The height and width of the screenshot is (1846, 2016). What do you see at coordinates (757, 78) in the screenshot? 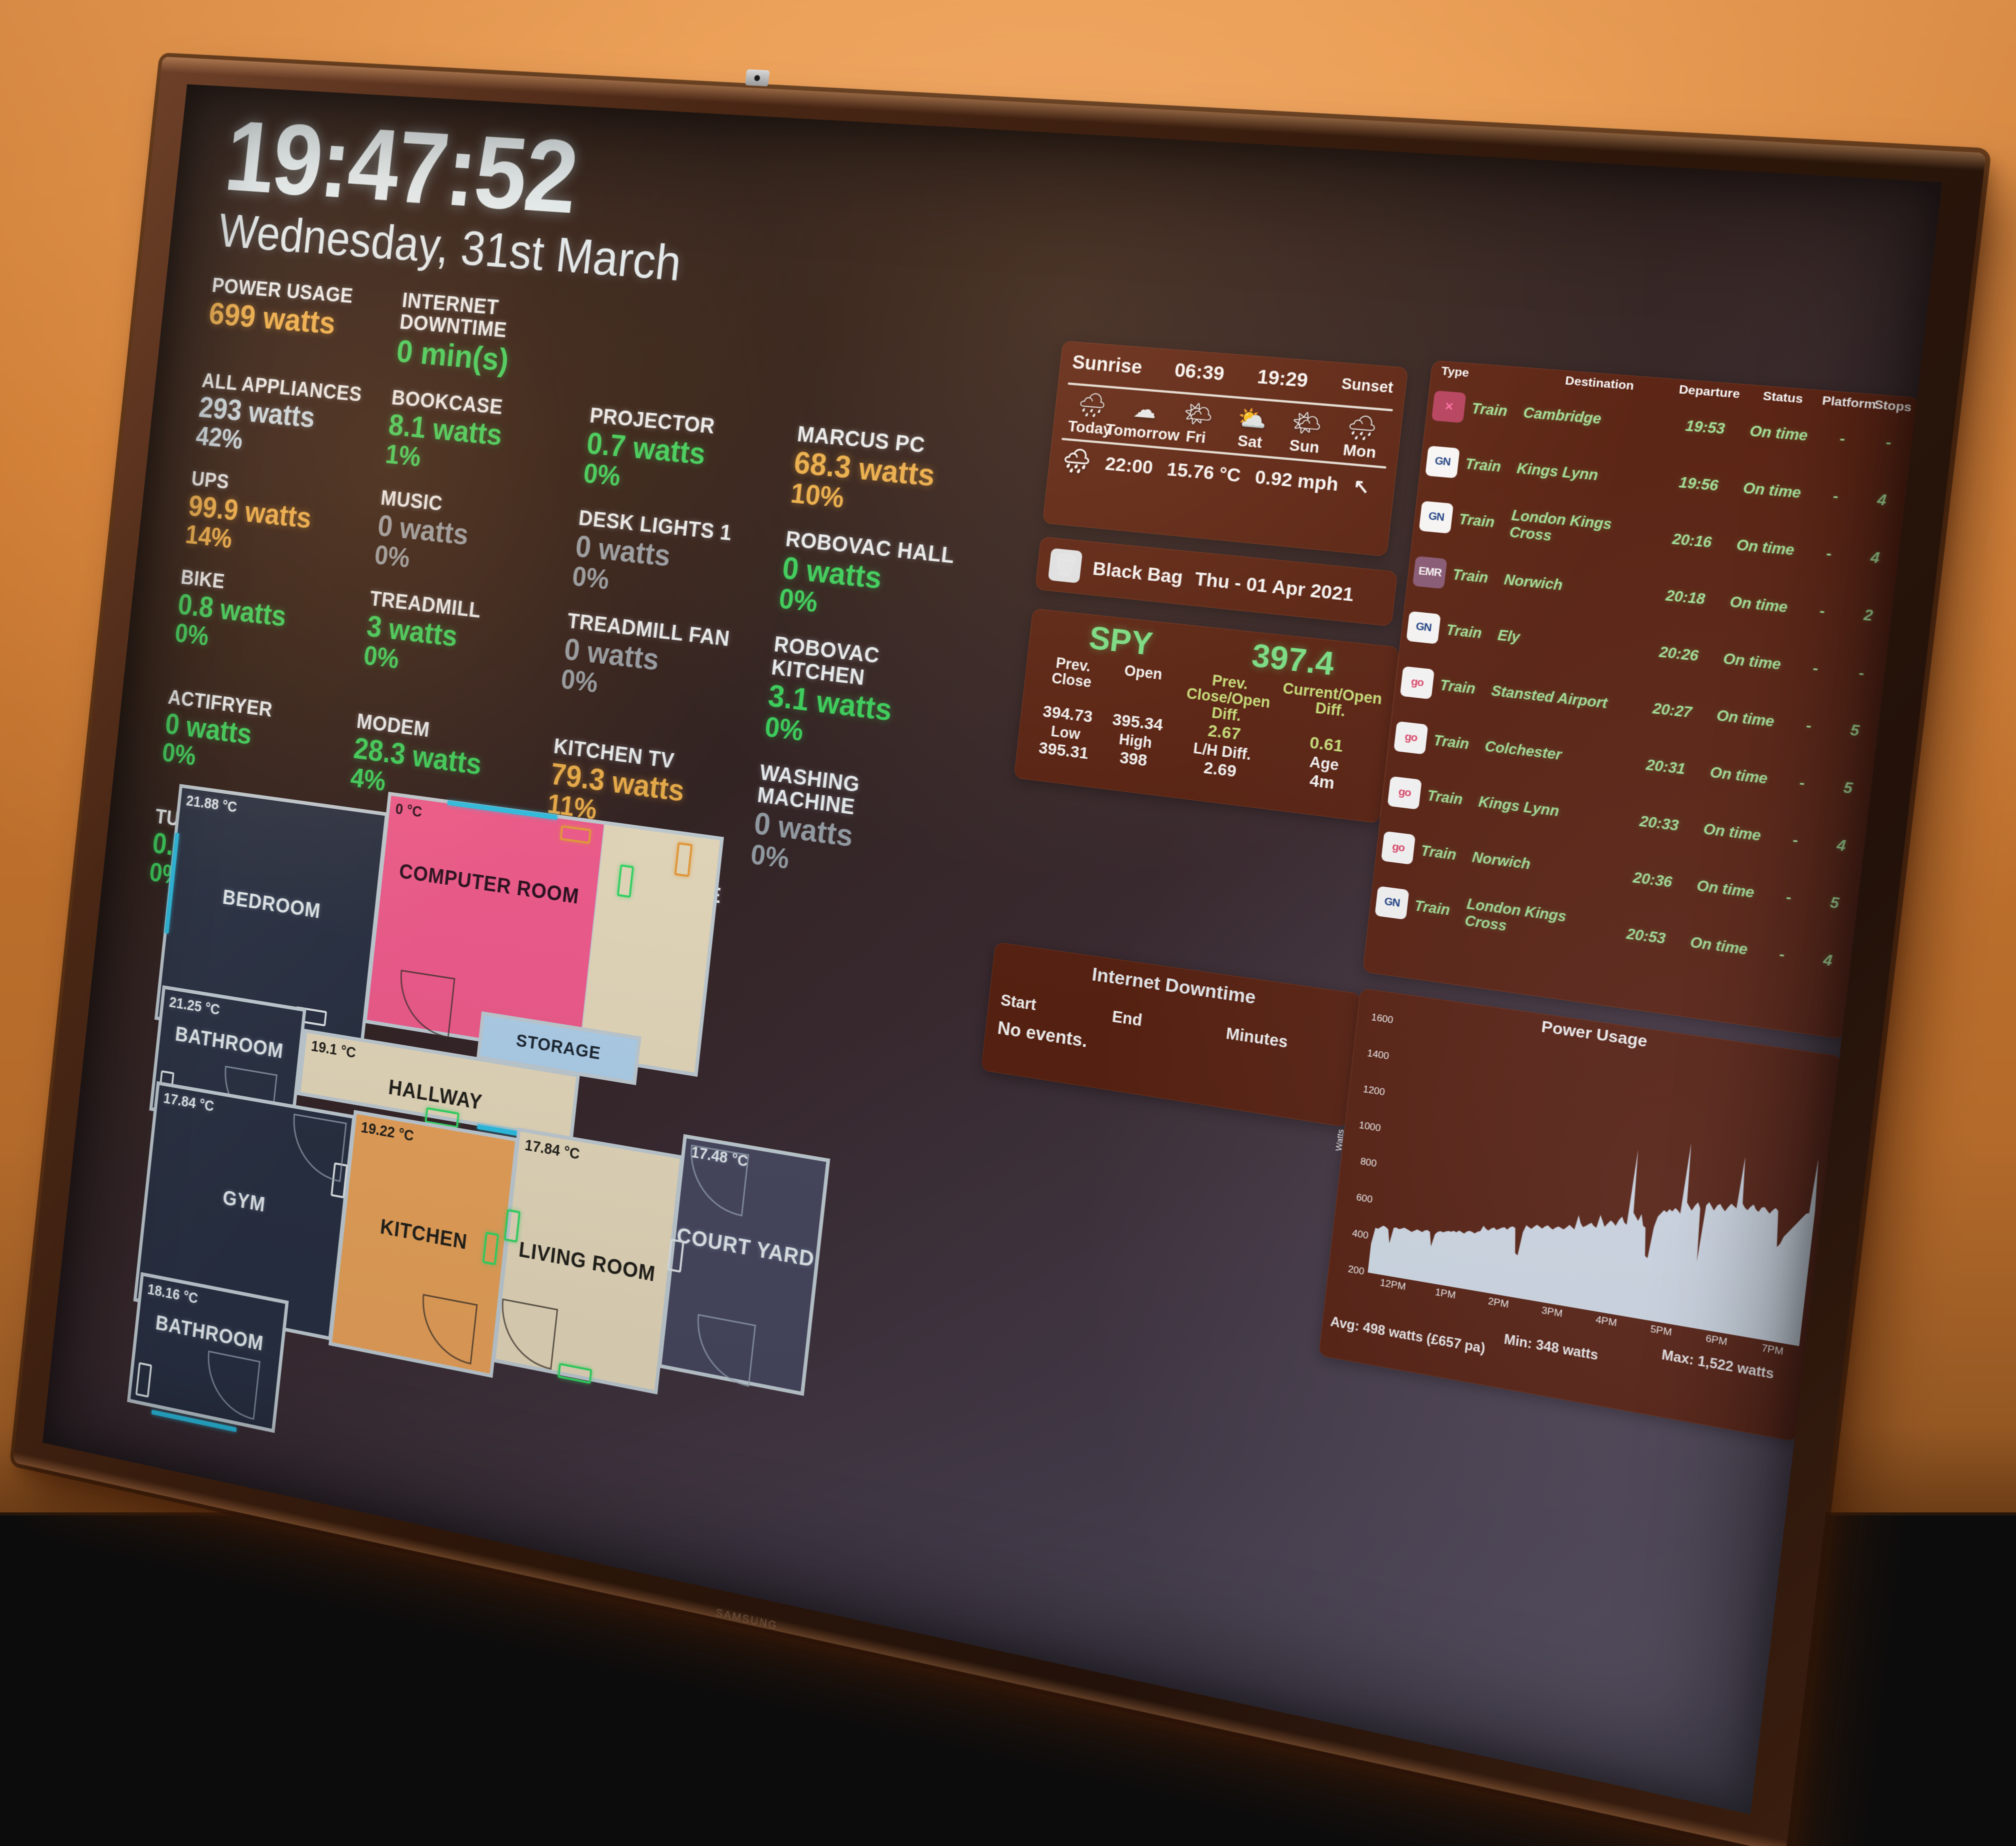
I see `webcam-icon` at bounding box center [757, 78].